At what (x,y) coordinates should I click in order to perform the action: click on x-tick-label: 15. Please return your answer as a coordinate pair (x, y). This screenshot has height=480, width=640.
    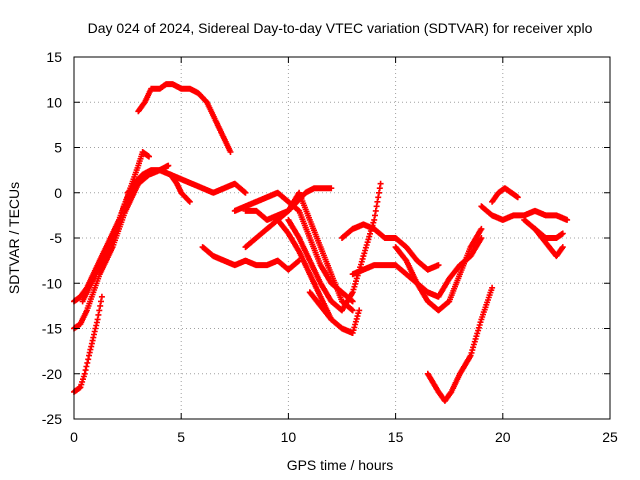
    Looking at the image, I should click on (396, 437).